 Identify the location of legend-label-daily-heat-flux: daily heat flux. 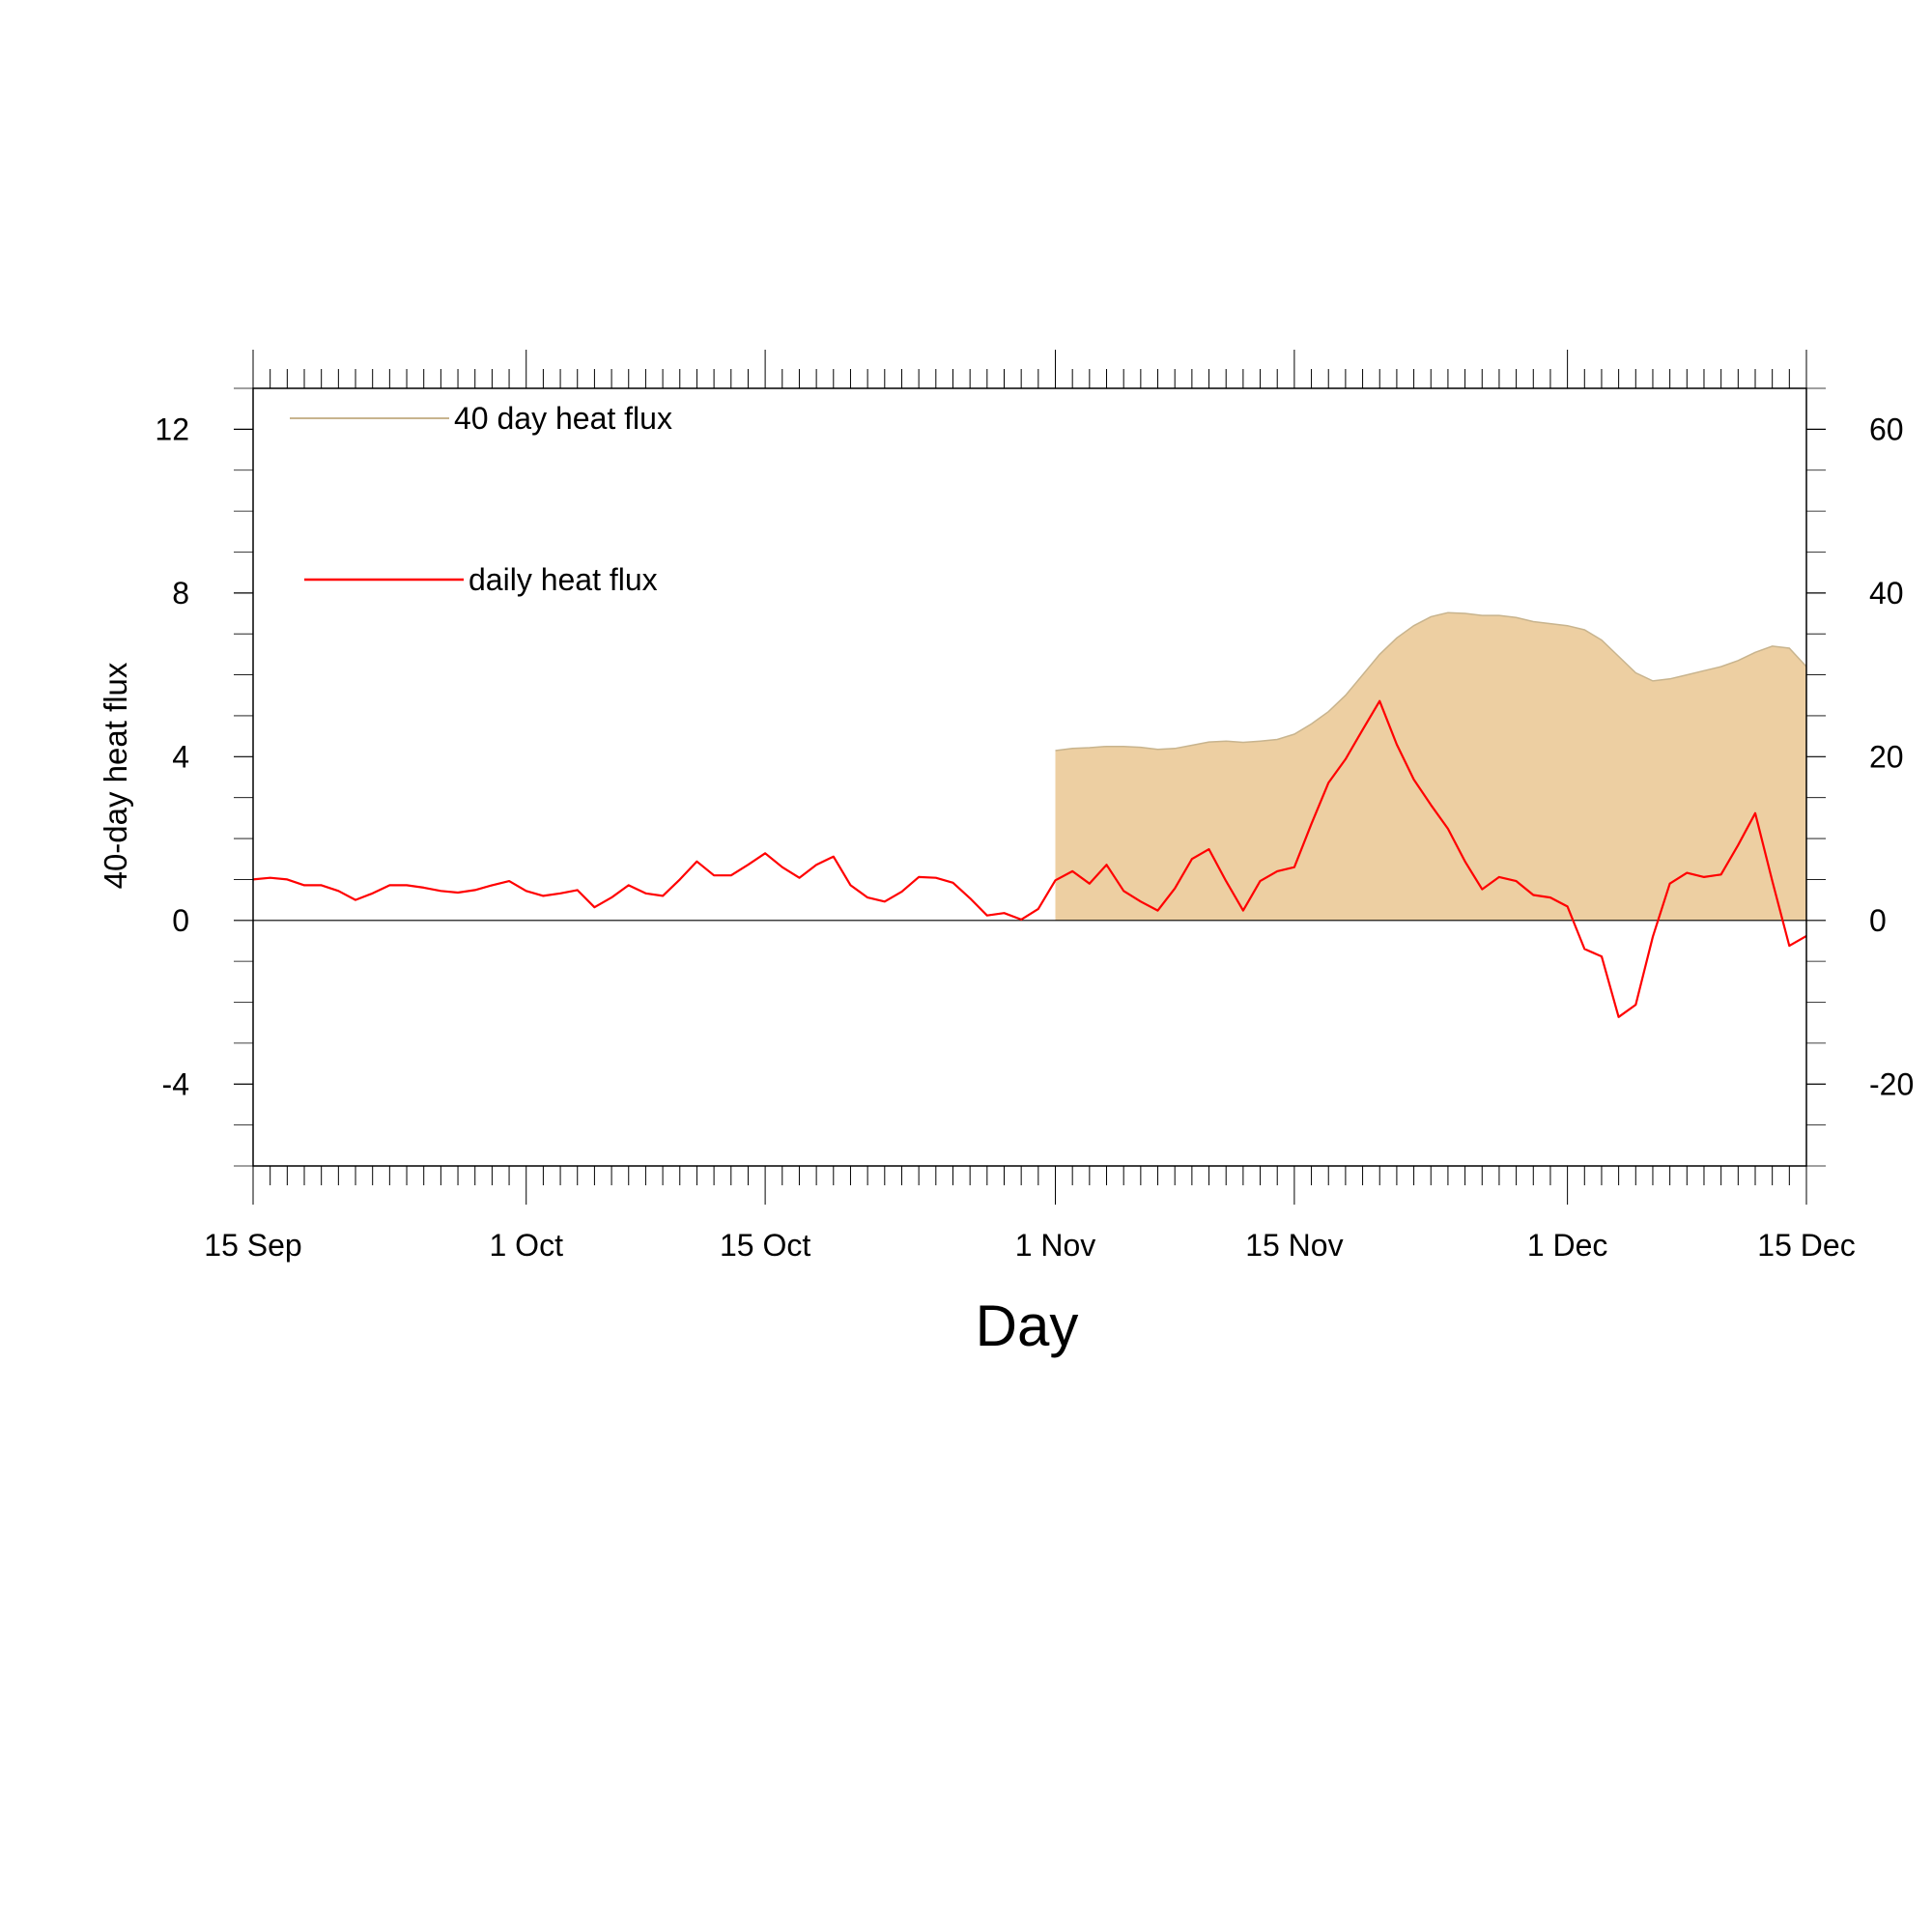
(563, 579).